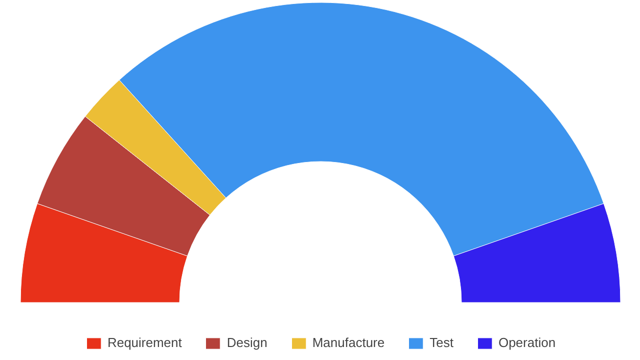  I want to click on legend-label: Operation, so click(527, 342).